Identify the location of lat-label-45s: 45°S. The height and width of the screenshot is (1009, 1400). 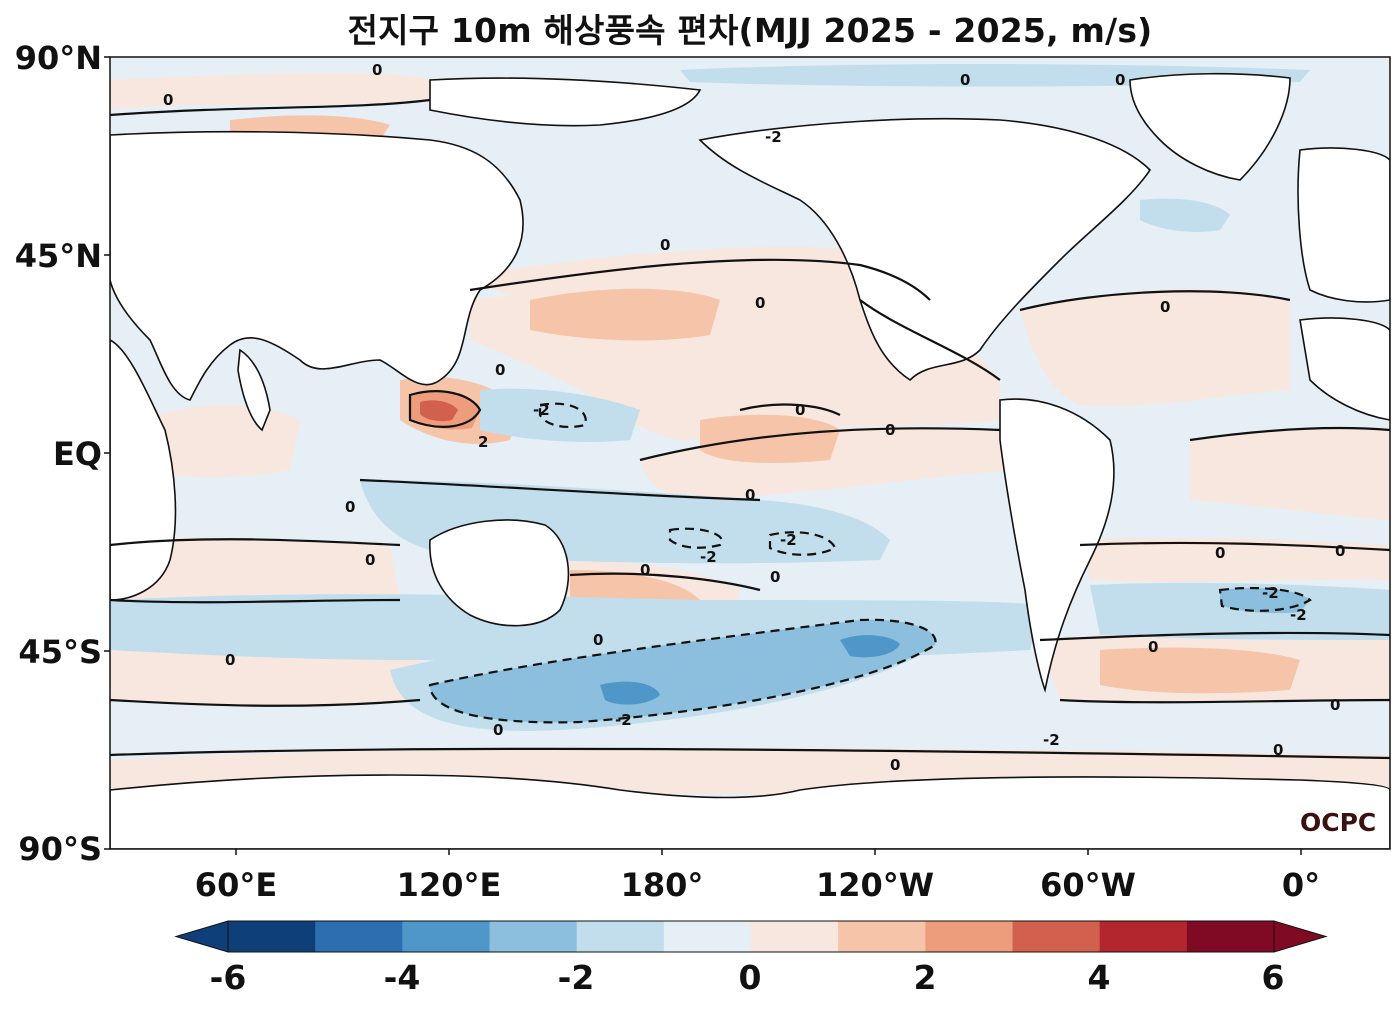
(60, 652).